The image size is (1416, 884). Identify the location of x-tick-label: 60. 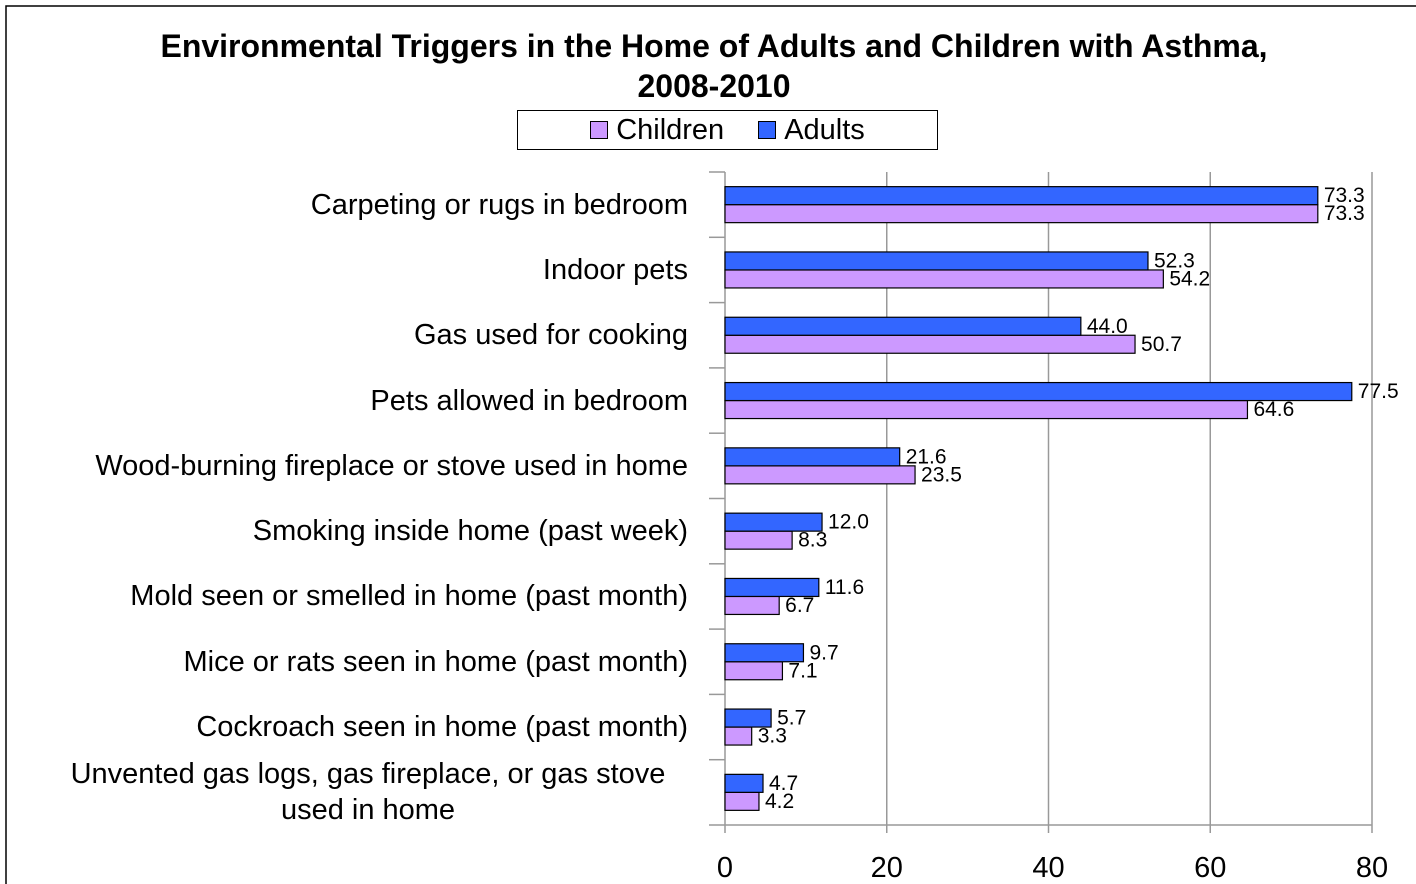
(1210, 868).